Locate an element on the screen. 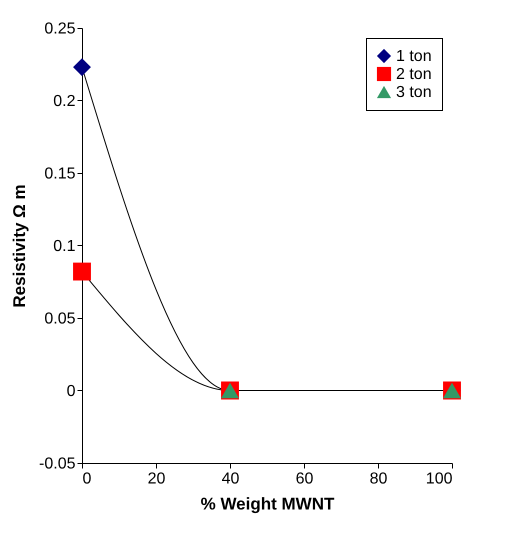  y-tick-label: 0.15 is located at coordinates (60, 174).